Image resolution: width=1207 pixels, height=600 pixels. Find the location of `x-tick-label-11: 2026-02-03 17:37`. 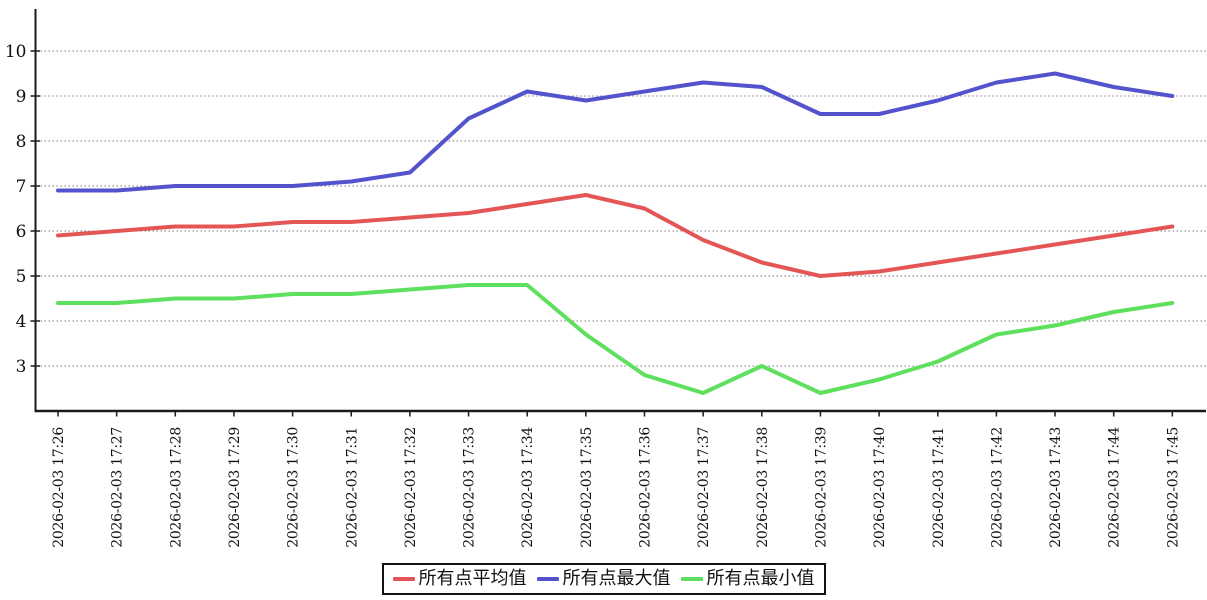

x-tick-label-11: 2026-02-03 17:37 is located at coordinates (704, 487).